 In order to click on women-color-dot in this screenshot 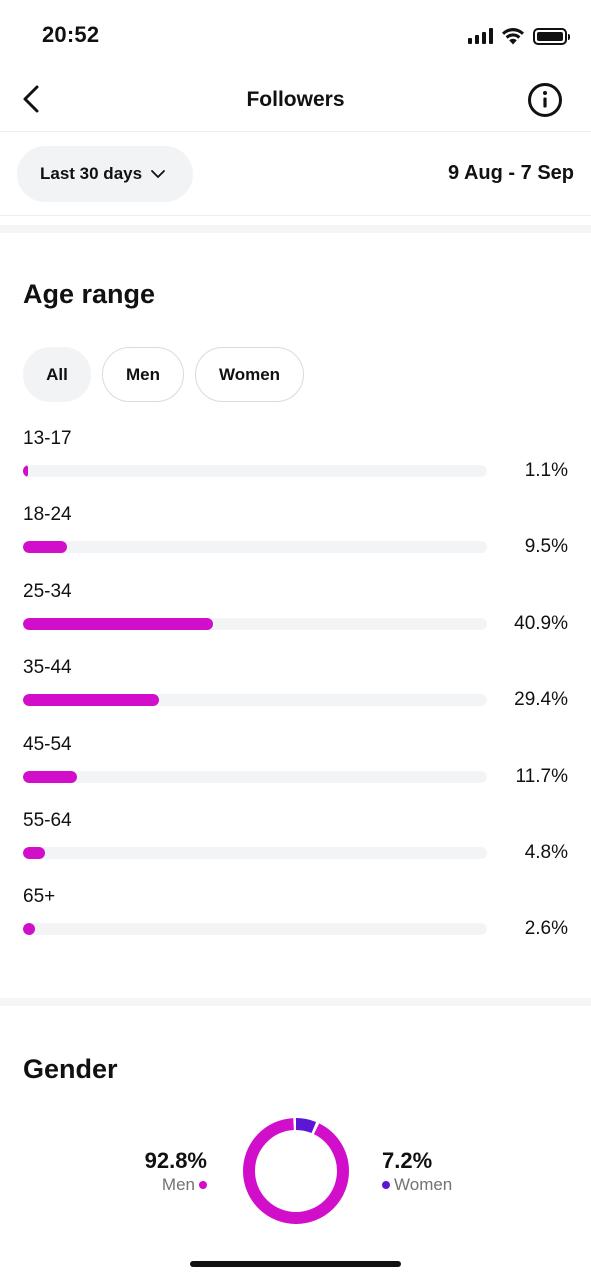, I will do `click(386, 1185)`.